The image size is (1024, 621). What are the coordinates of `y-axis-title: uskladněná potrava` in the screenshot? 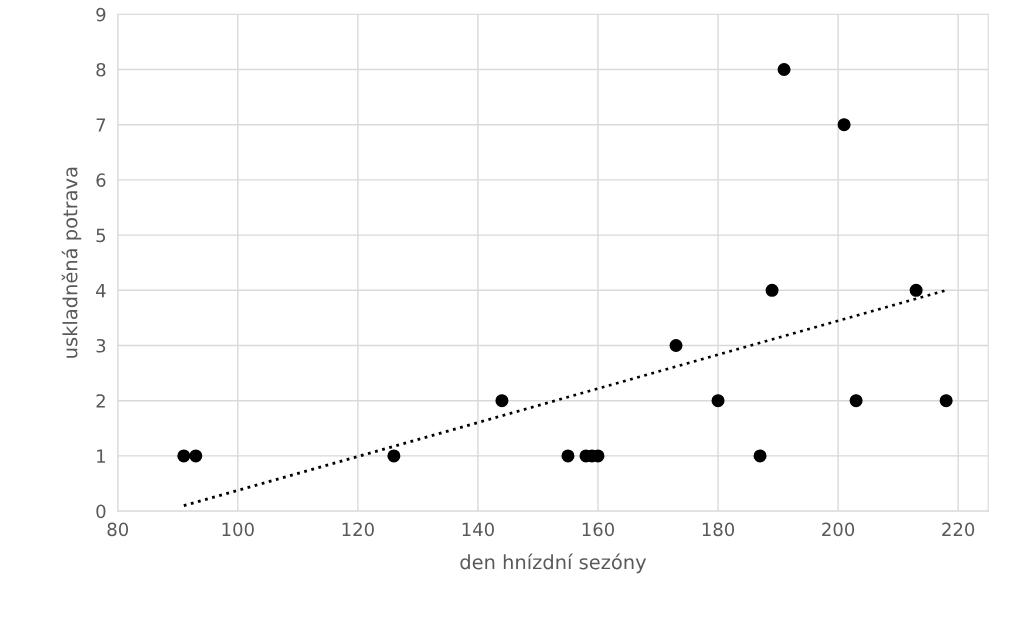 It's located at (71, 262).